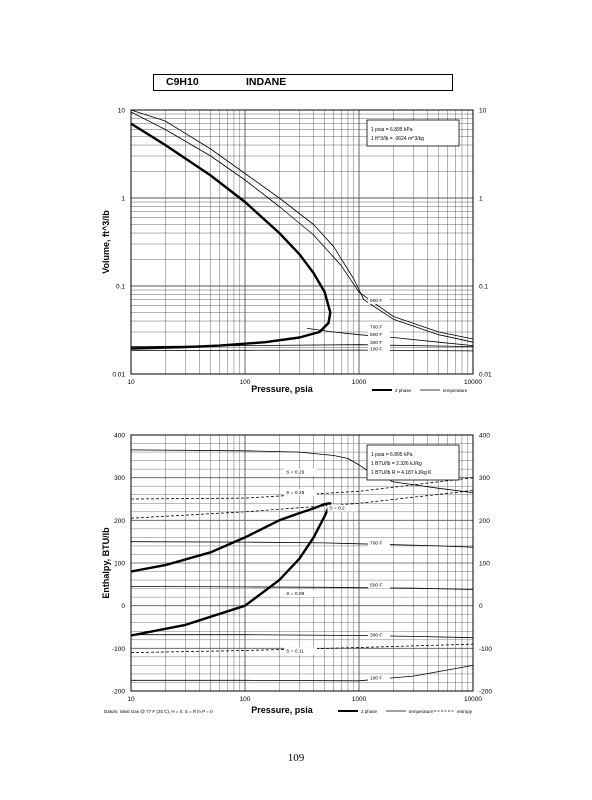 The width and height of the screenshot is (592, 800). What do you see at coordinates (481, 199) in the screenshot?
I see `y-tick-label-right: 1` at bounding box center [481, 199].